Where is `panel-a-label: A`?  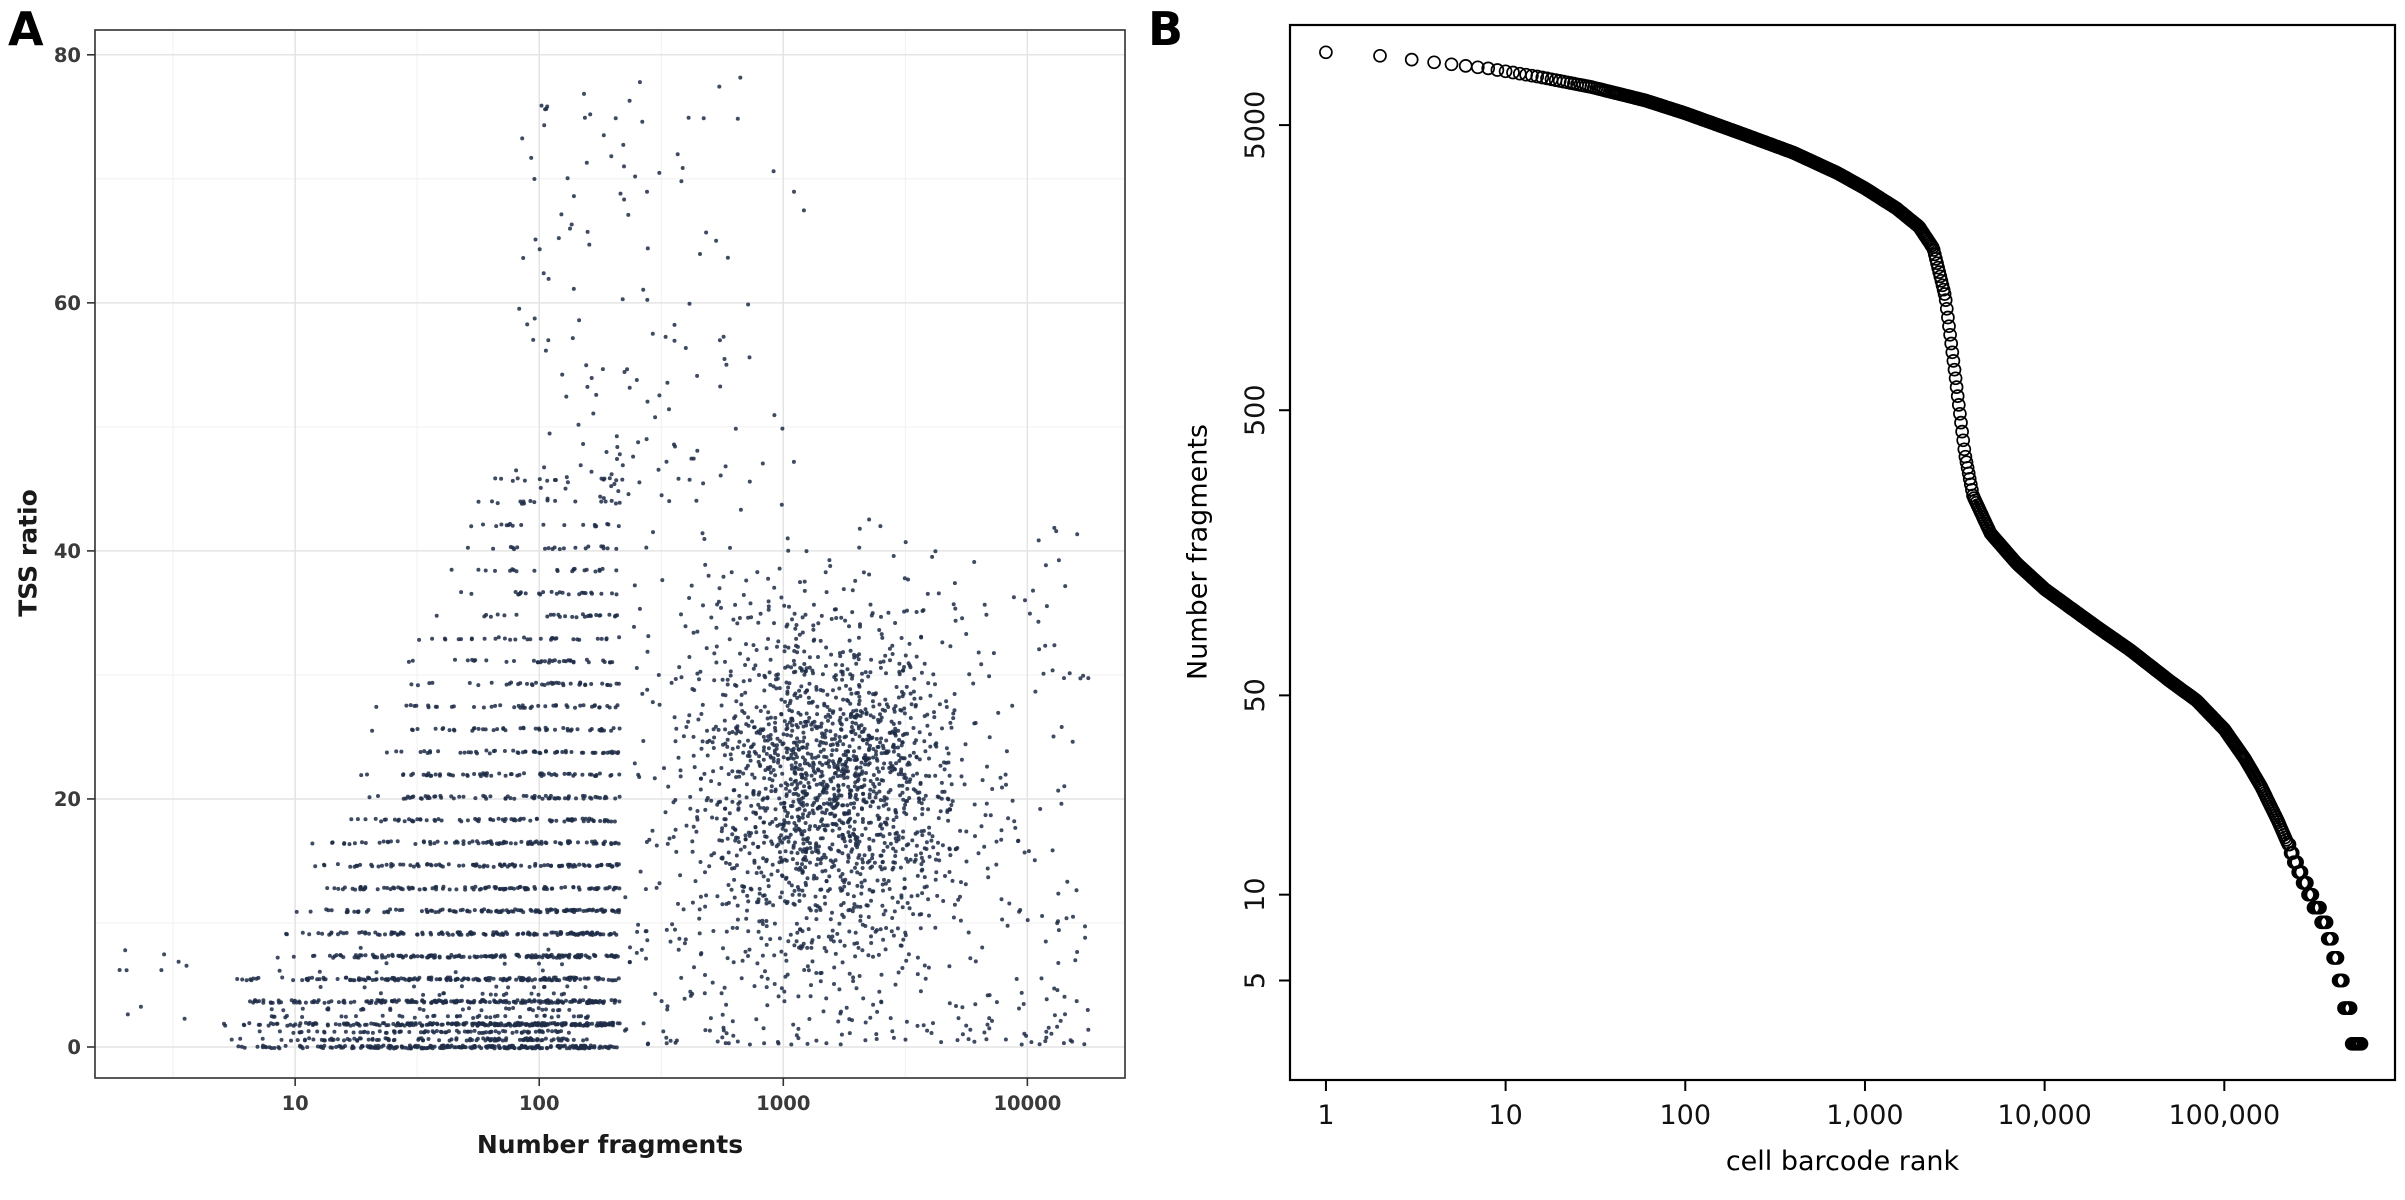
panel-a-label: A is located at coordinates (26, 29).